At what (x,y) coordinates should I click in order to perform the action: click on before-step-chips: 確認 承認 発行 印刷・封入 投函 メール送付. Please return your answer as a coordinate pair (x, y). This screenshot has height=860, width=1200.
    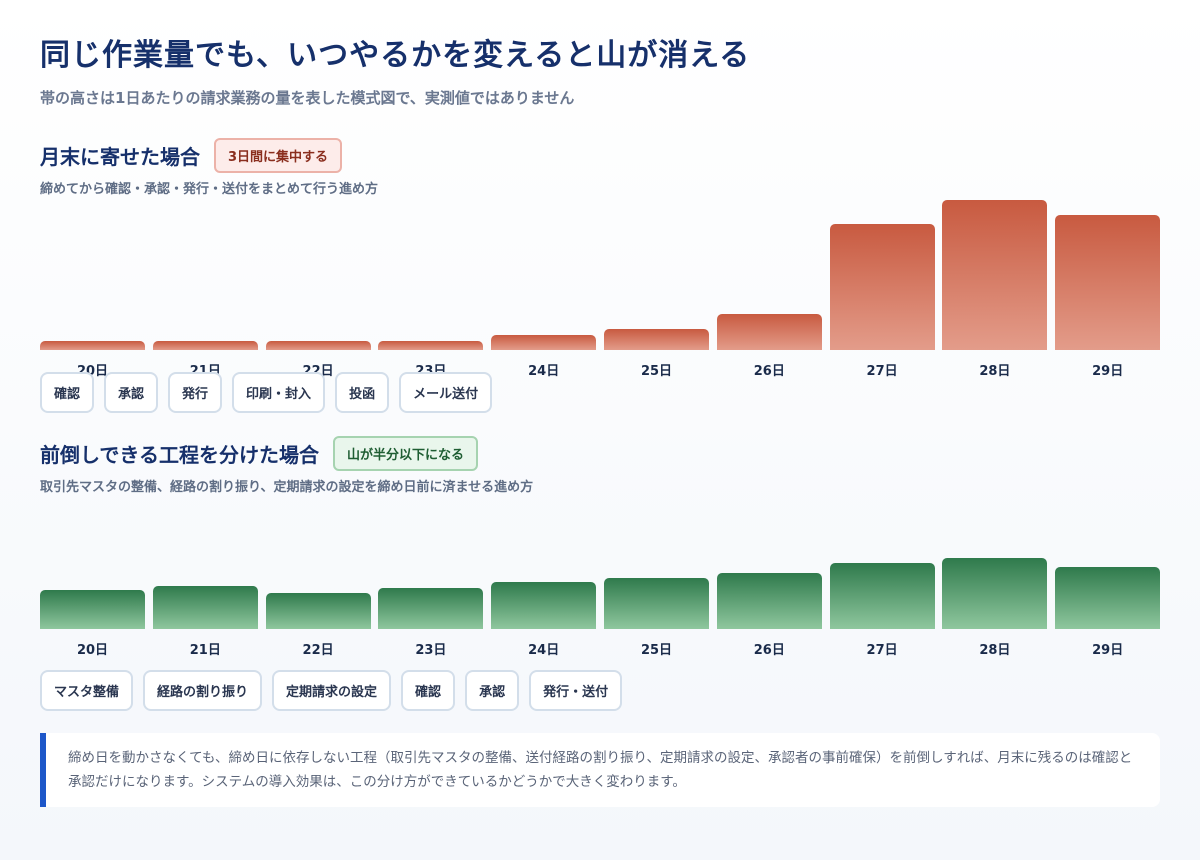
    Looking at the image, I should click on (266, 392).